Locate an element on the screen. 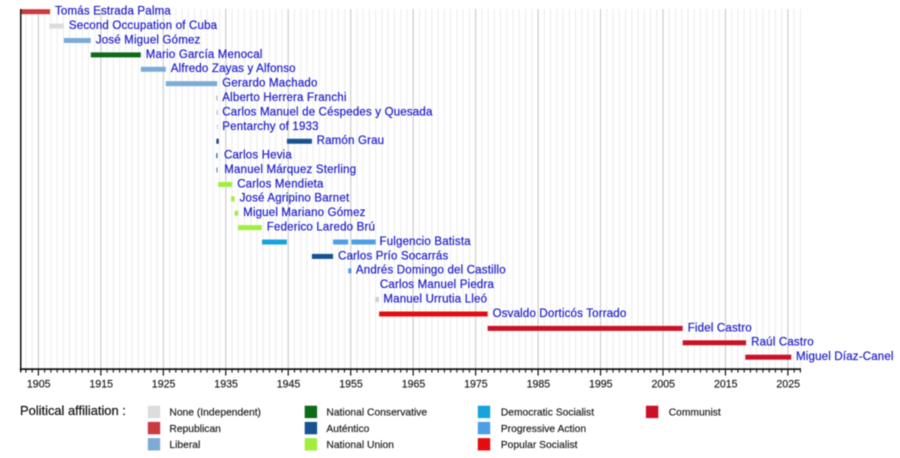  svg-text: 2005 is located at coordinates (664, 385).